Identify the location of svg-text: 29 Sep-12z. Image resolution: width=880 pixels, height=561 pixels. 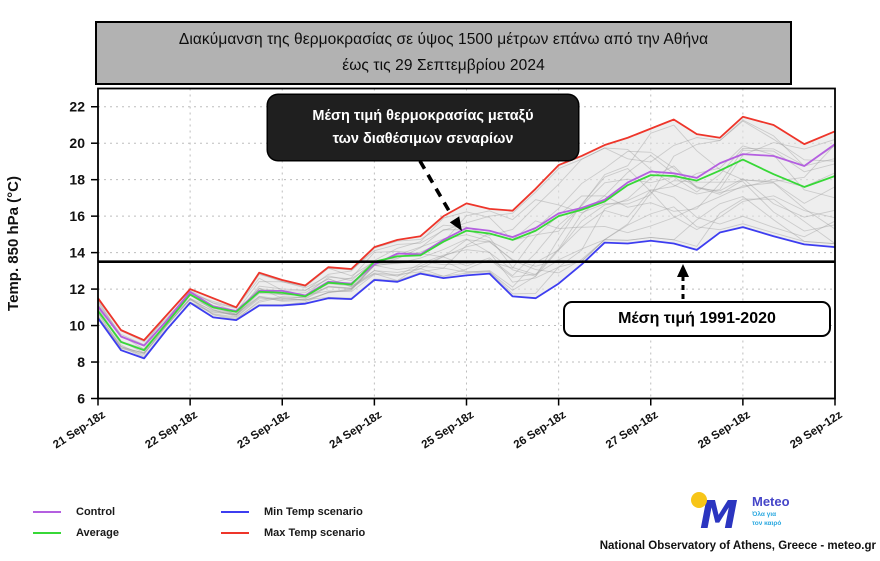
(816, 430).